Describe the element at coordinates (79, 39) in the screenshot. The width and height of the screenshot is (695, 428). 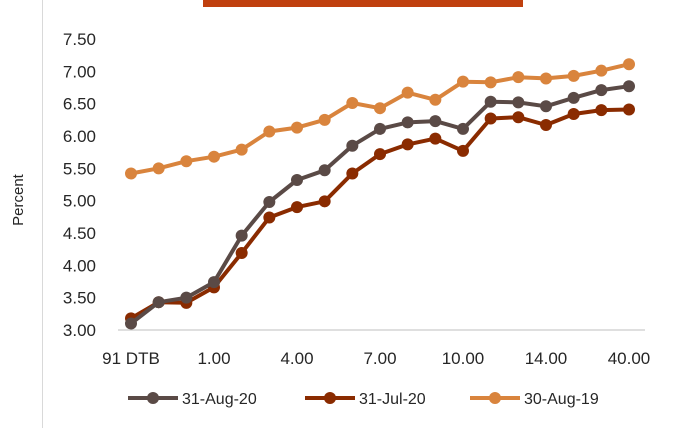
I see `y-tick-label: 7.50` at that location.